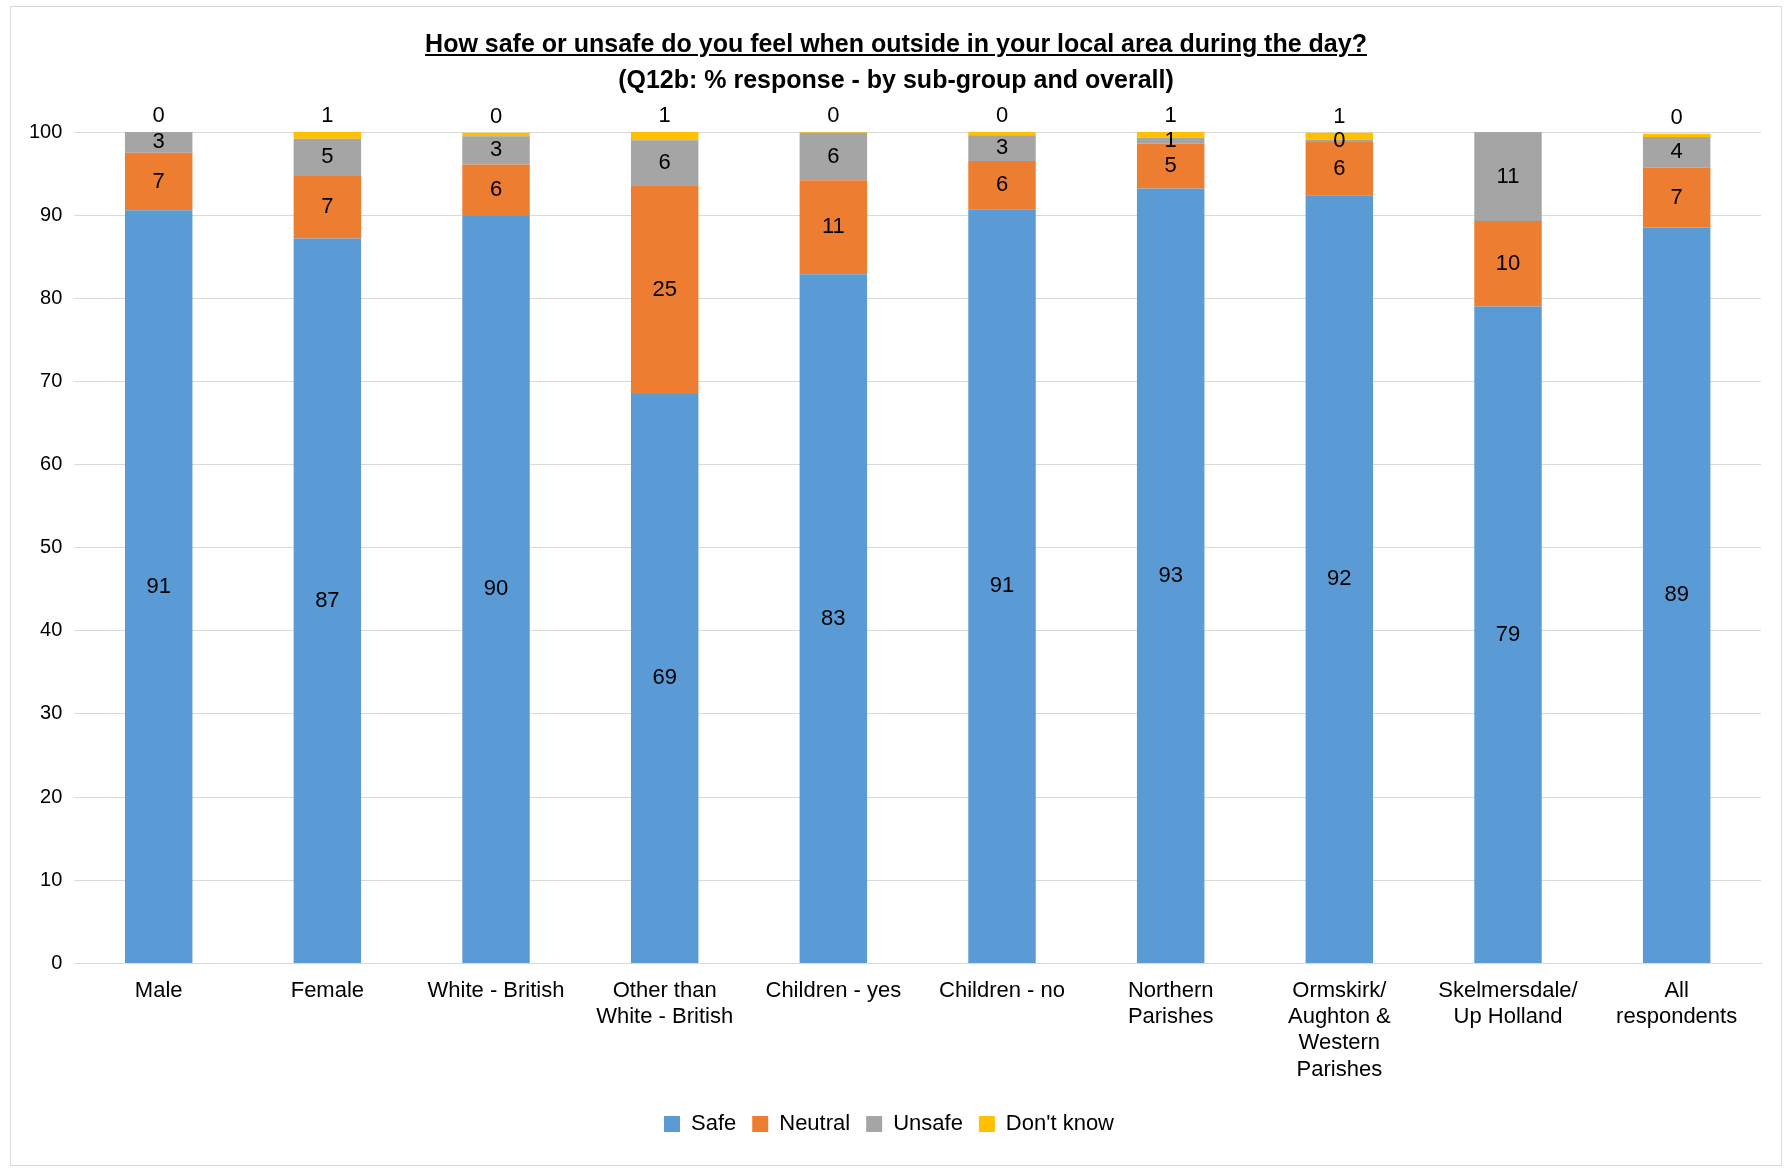 The width and height of the screenshot is (1791, 1174). What do you see at coordinates (896, 79) in the screenshot?
I see `chart-subtitle: (Q12b: % response - by sub-group and overall)` at bounding box center [896, 79].